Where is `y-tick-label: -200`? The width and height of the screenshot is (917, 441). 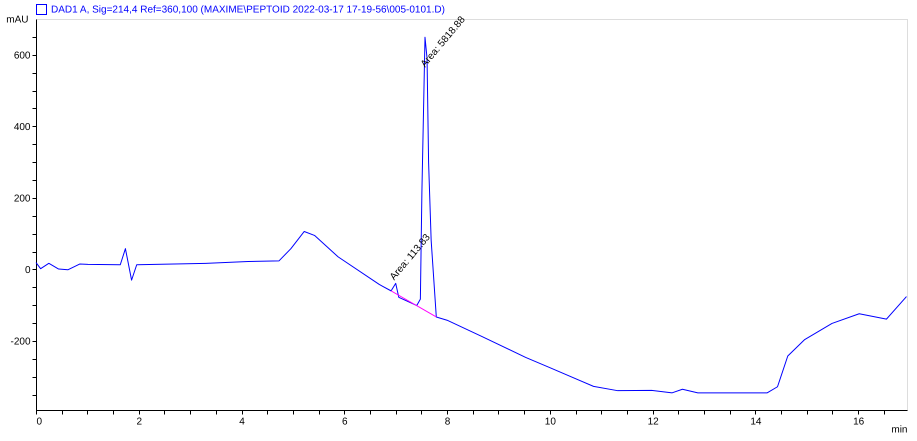
y-tick-label: -200 is located at coordinates (20, 342).